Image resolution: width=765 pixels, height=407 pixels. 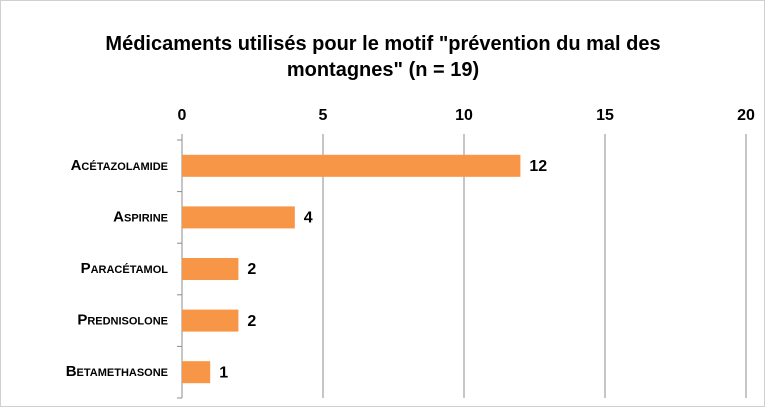 What do you see at coordinates (605, 115) in the screenshot?
I see `x-tick-label: 15` at bounding box center [605, 115].